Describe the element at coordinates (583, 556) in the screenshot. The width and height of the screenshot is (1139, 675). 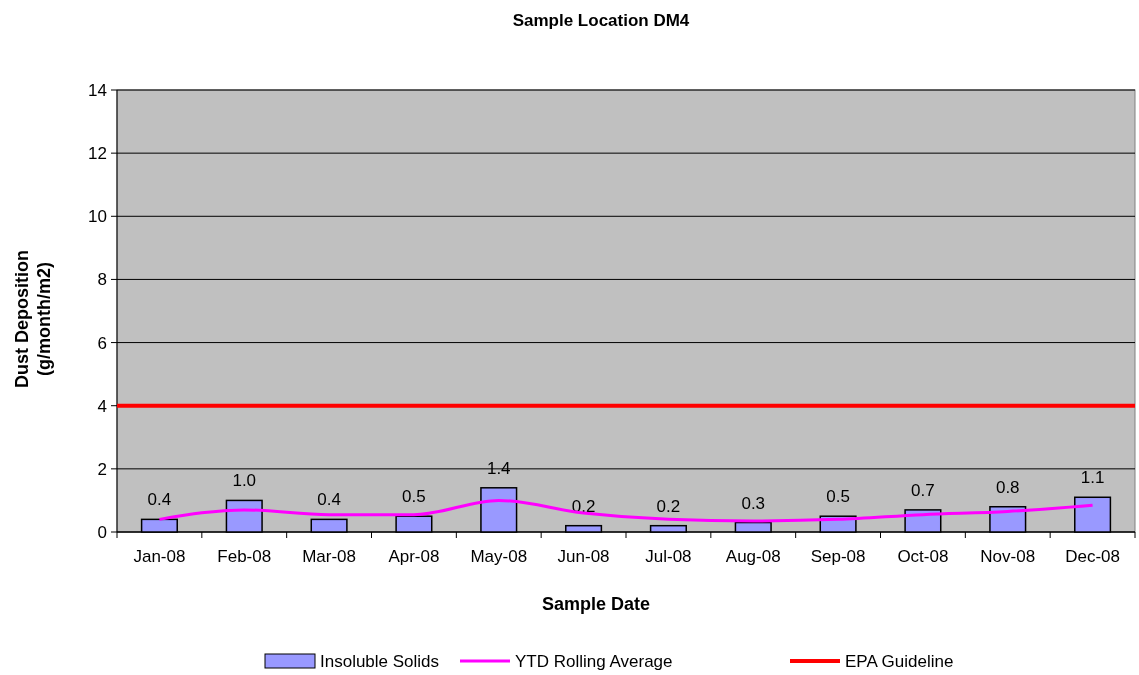
I see `x-tick-label: Jun-08` at that location.